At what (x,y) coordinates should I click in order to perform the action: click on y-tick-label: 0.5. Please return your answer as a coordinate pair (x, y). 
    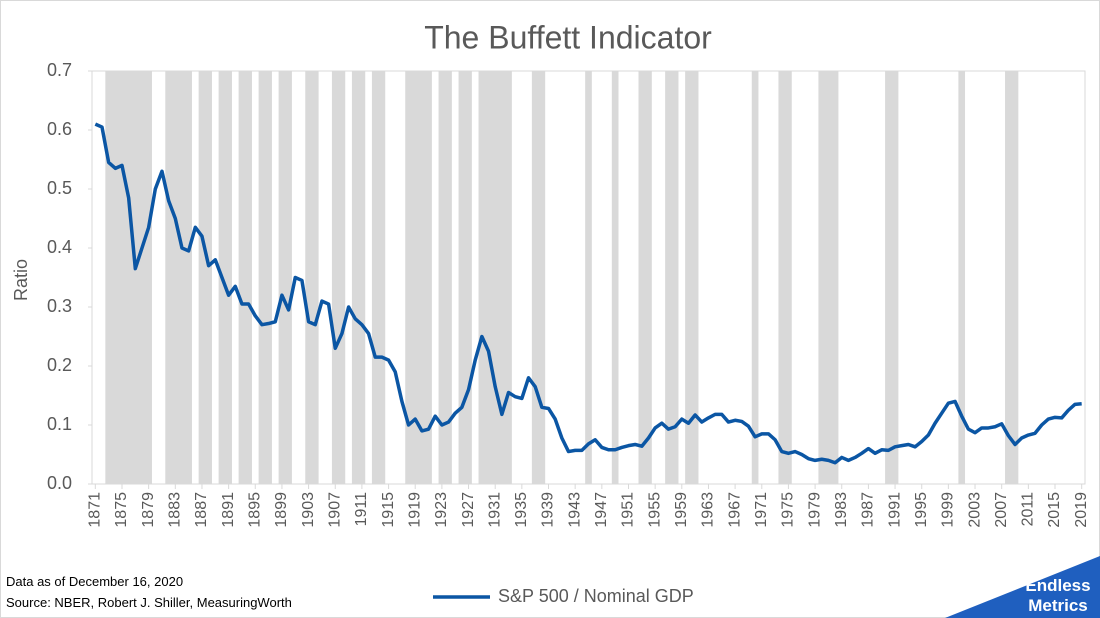
    Looking at the image, I should click on (59, 188).